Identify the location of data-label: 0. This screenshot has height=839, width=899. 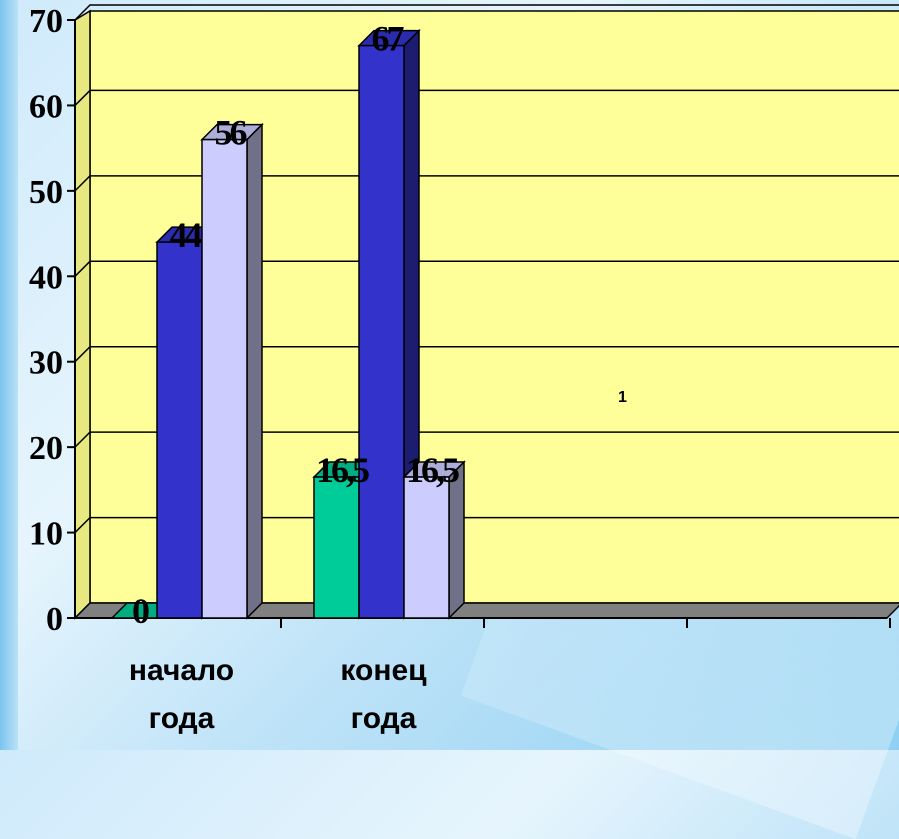
(140, 611).